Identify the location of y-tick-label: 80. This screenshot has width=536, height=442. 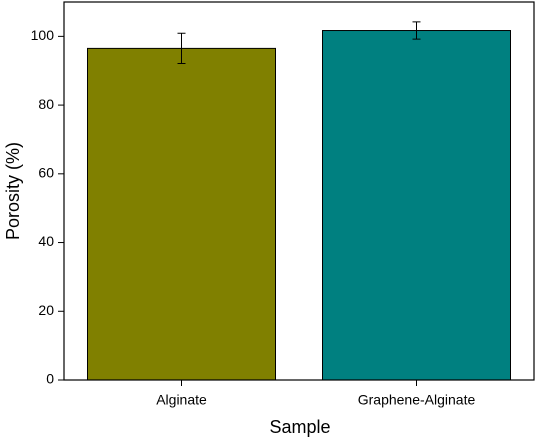
(46, 104).